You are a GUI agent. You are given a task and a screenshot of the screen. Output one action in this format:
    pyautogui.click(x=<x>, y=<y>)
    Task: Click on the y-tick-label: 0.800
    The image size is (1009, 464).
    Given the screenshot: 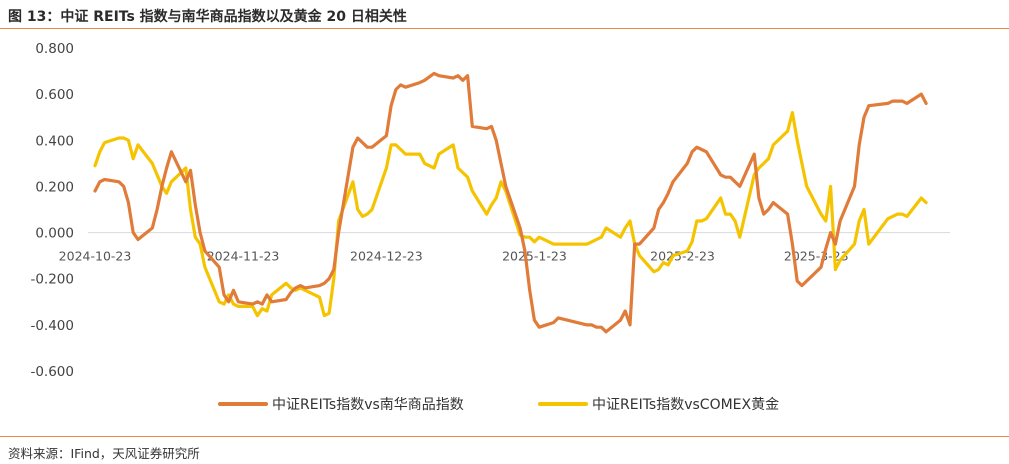 What is the action you would take?
    pyautogui.click(x=54, y=49)
    